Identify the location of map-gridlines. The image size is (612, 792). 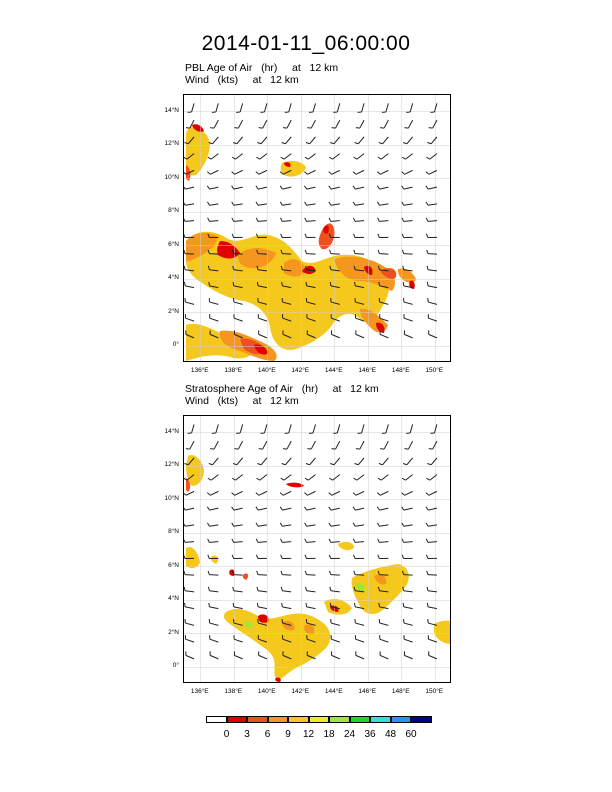
(317, 549).